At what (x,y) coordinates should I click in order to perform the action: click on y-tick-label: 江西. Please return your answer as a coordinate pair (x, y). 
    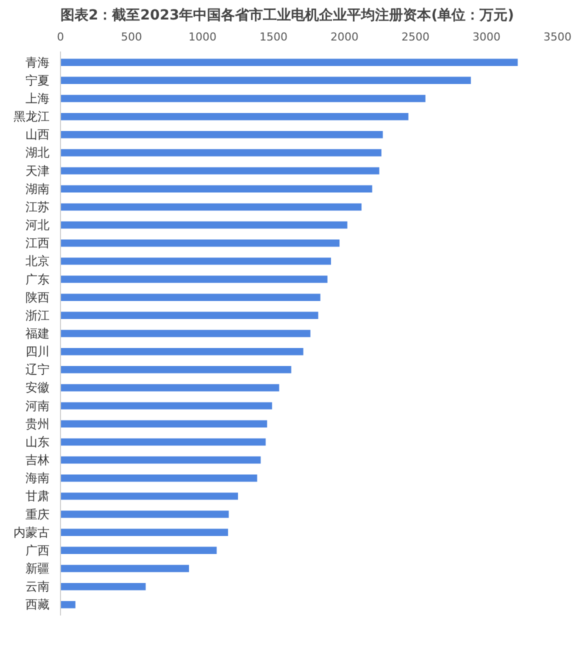
    Looking at the image, I should click on (38, 243).